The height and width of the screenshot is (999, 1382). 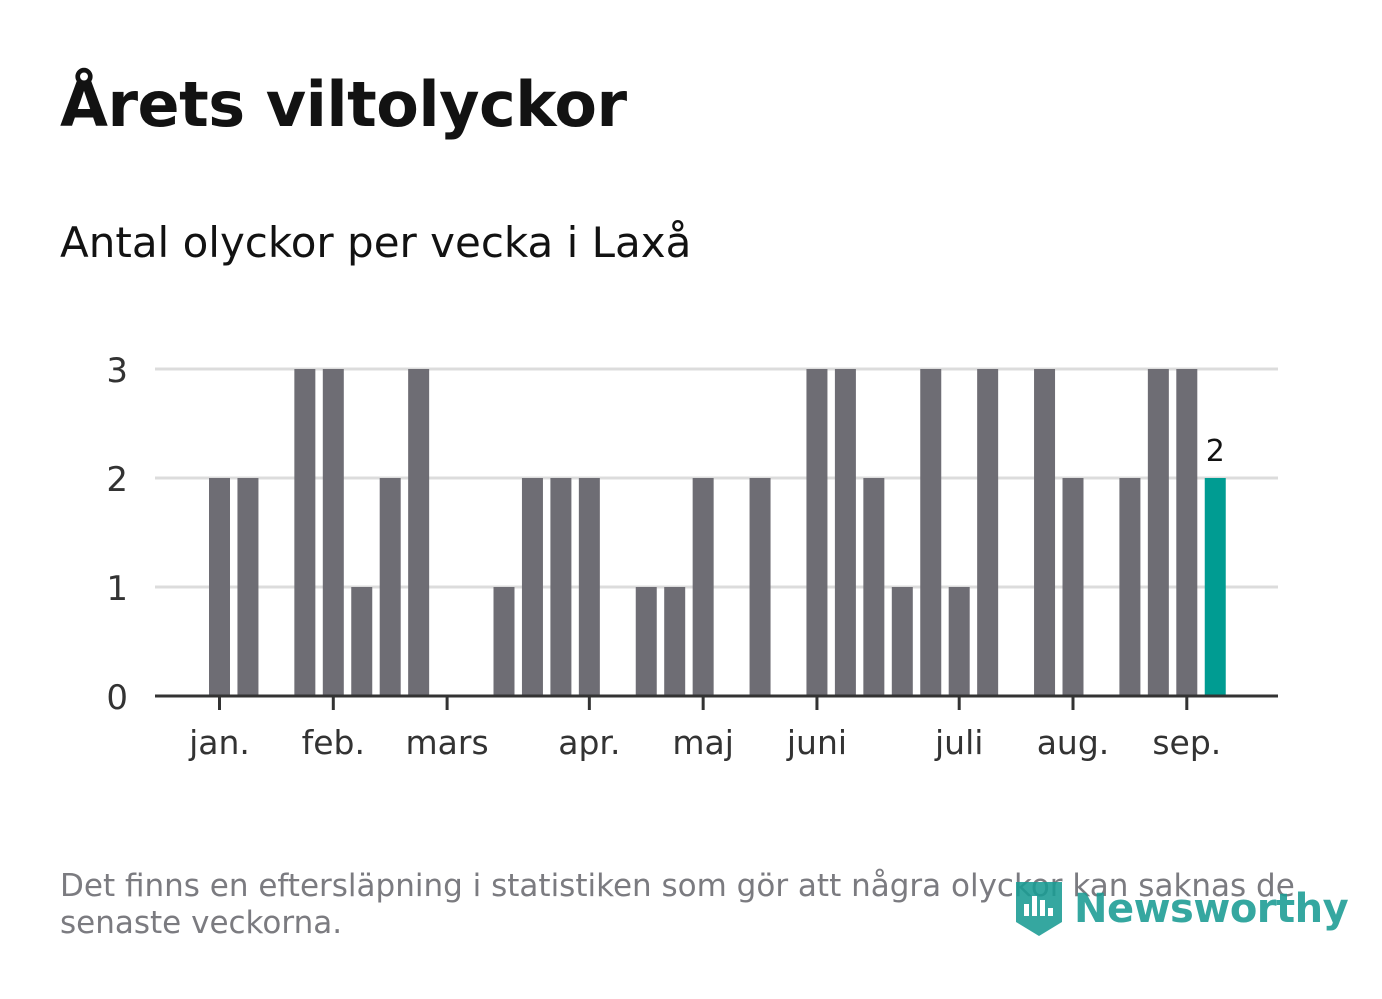 What do you see at coordinates (117, 480) in the screenshot?
I see `y-tick-label: 2` at bounding box center [117, 480].